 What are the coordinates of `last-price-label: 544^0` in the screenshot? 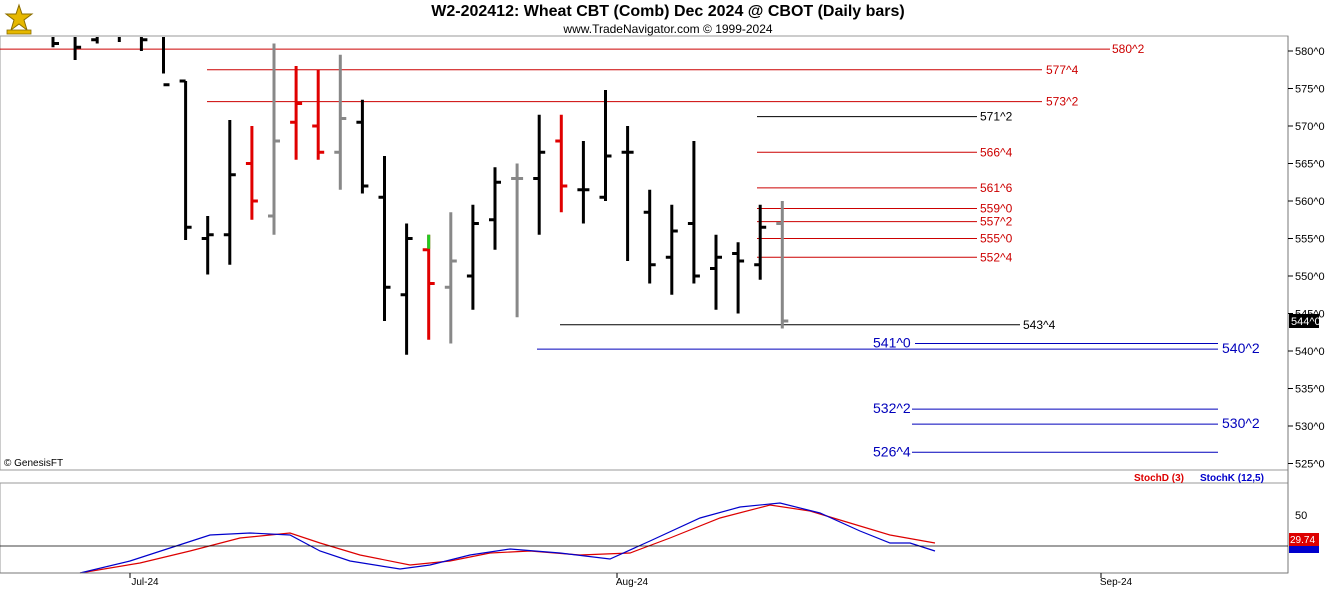 It's located at (1306, 322).